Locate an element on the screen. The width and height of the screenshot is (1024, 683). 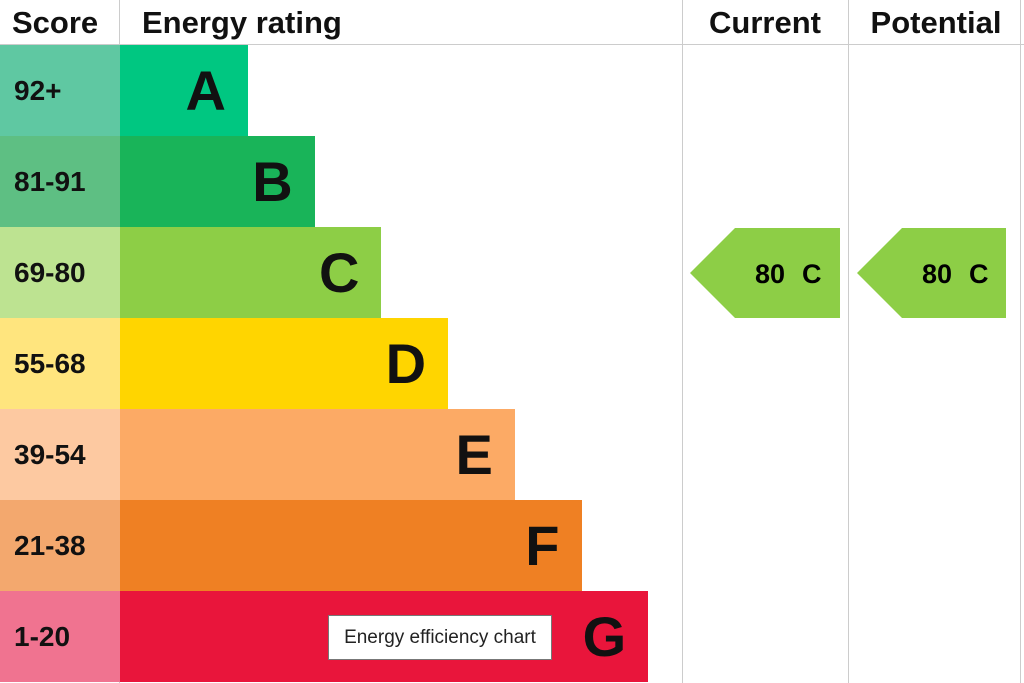
tooltip: Energy efficiency chart is located at coordinates (440, 637).